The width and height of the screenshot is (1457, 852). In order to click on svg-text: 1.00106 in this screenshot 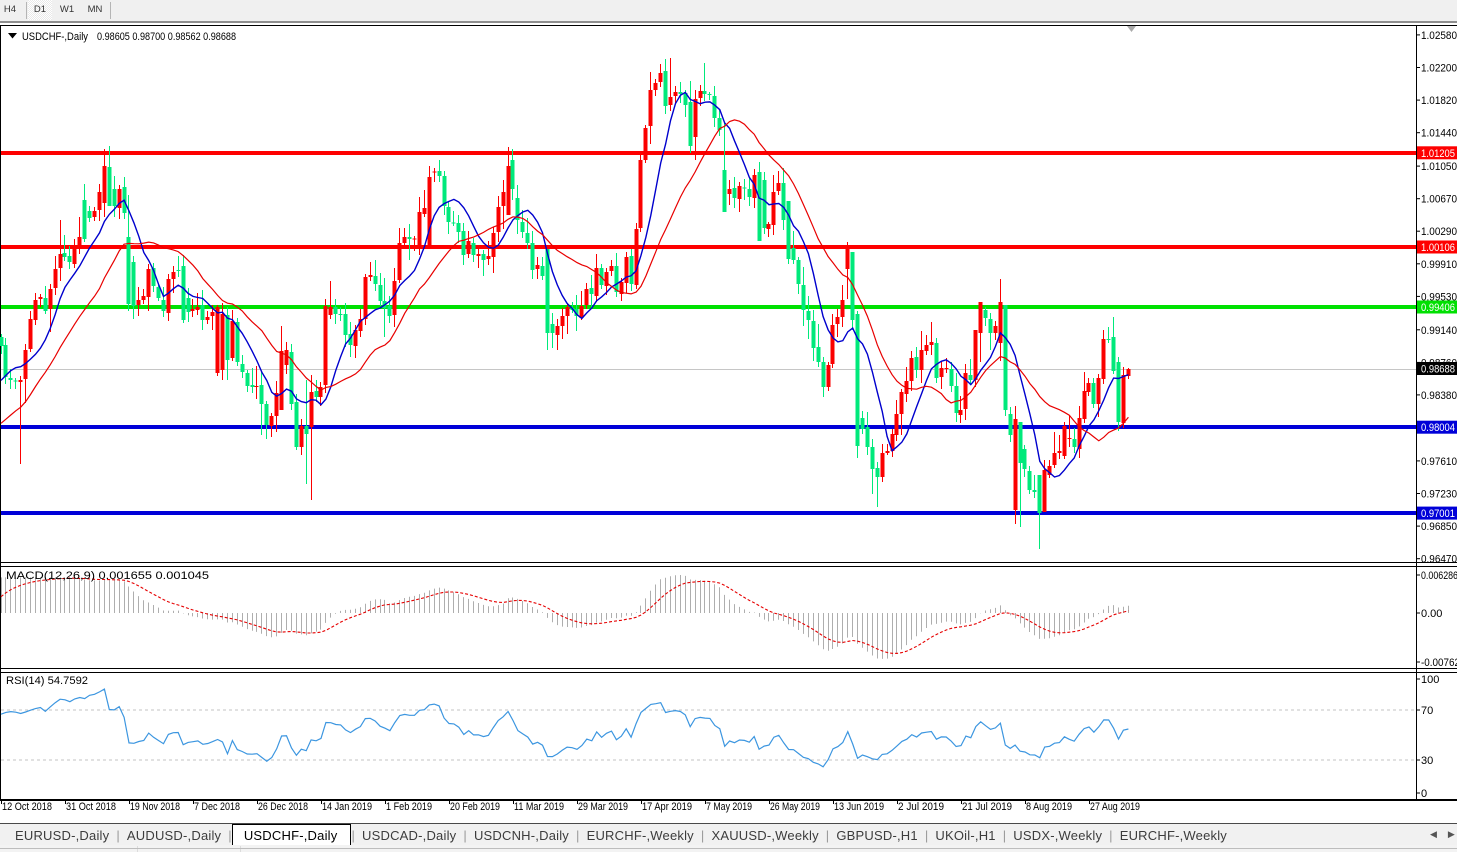, I will do `click(1438, 248)`.